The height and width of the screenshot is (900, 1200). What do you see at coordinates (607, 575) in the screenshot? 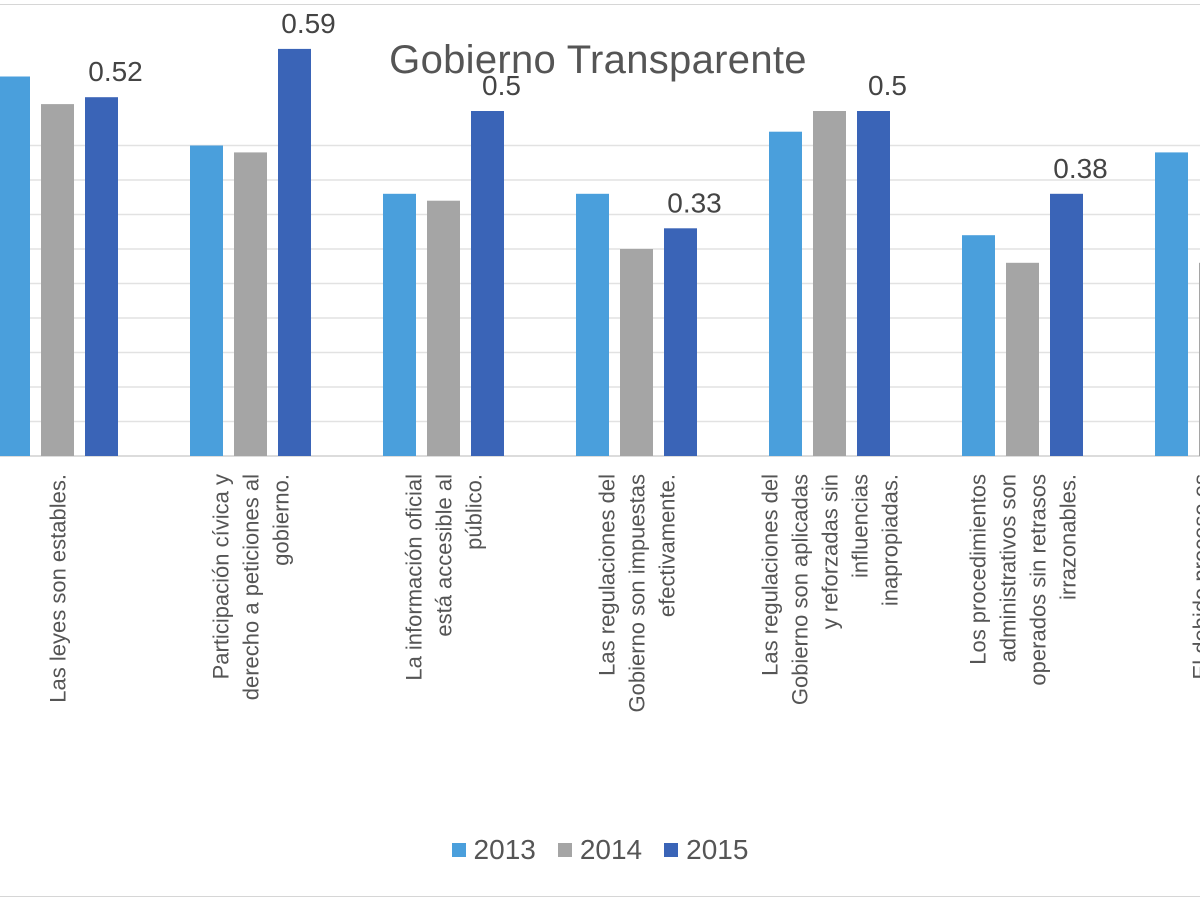
I see `x-tick-label-3-line-0: Las regulaciones del` at bounding box center [607, 575].